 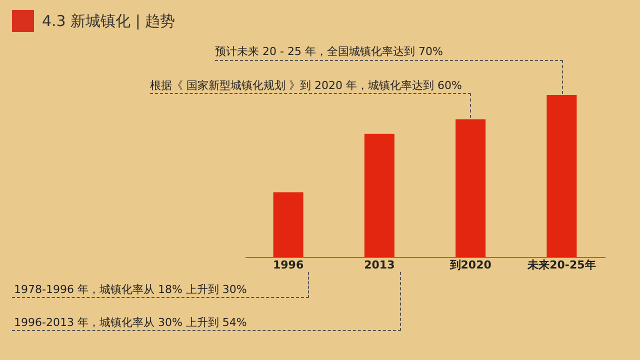 What do you see at coordinates (288, 265) in the screenshot?
I see `x-tick-label: 1996` at bounding box center [288, 265].